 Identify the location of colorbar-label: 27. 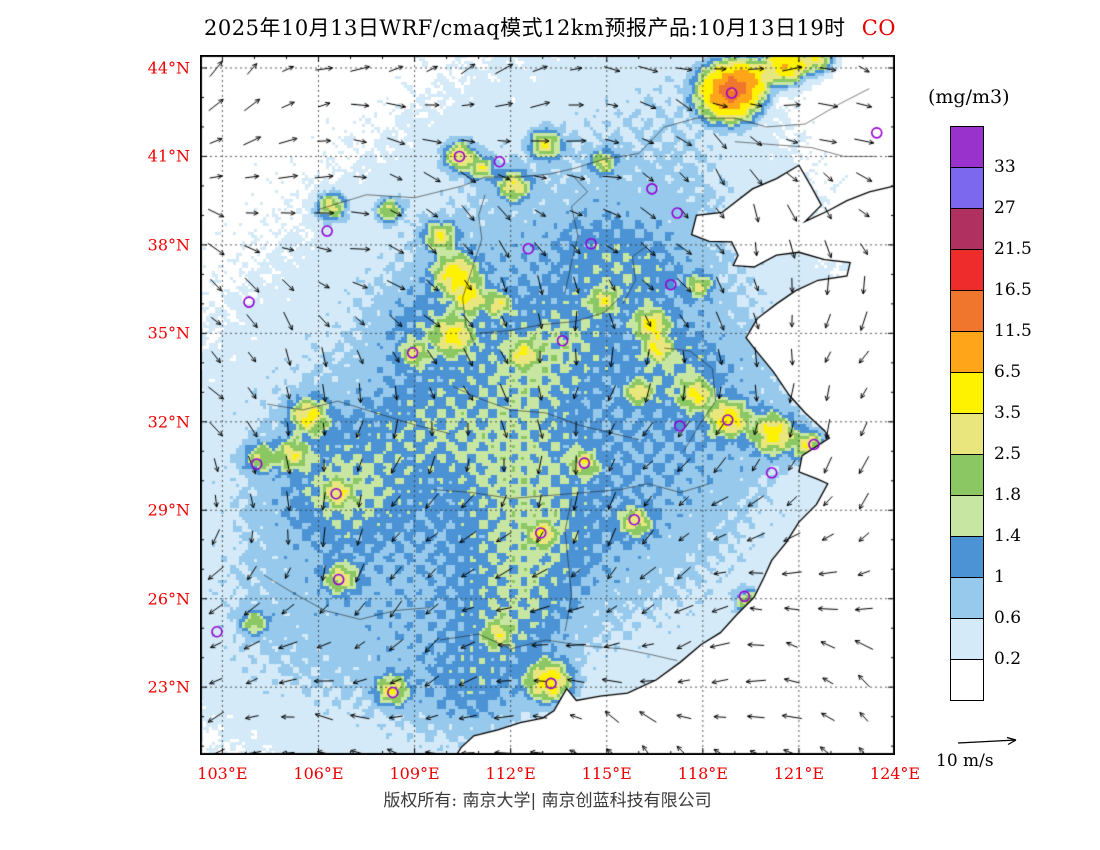
(1005, 208).